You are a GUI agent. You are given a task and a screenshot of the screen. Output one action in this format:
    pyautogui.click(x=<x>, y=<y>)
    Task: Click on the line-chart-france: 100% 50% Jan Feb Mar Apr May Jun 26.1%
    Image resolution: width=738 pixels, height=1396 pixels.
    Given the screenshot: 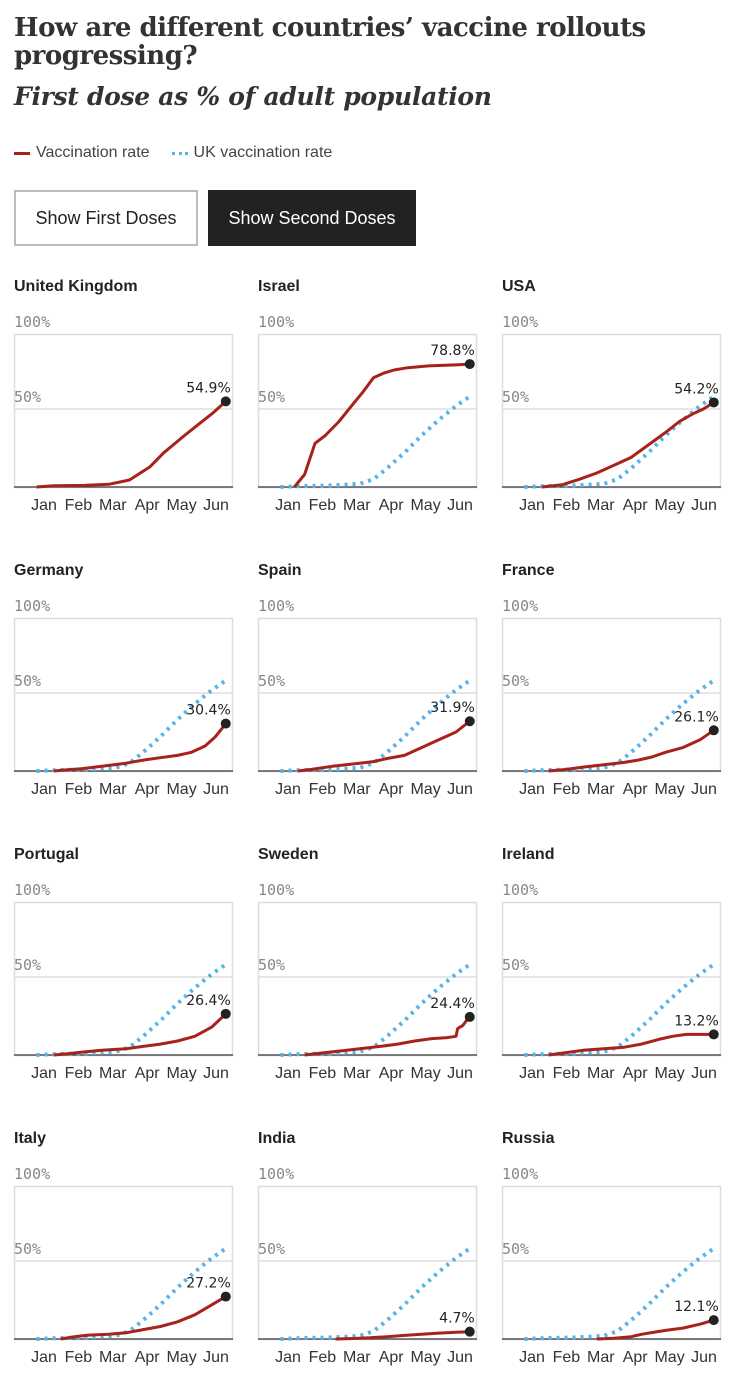 What is the action you would take?
    pyautogui.click(x=611, y=697)
    